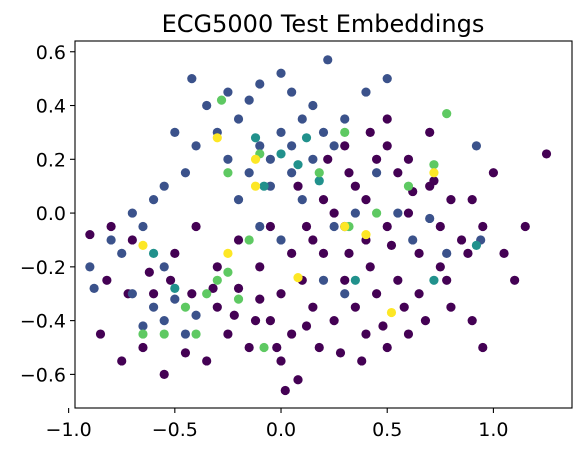  What do you see at coordinates (51, 107) in the screenshot?
I see `y-tick-label: 0.4` at bounding box center [51, 107].